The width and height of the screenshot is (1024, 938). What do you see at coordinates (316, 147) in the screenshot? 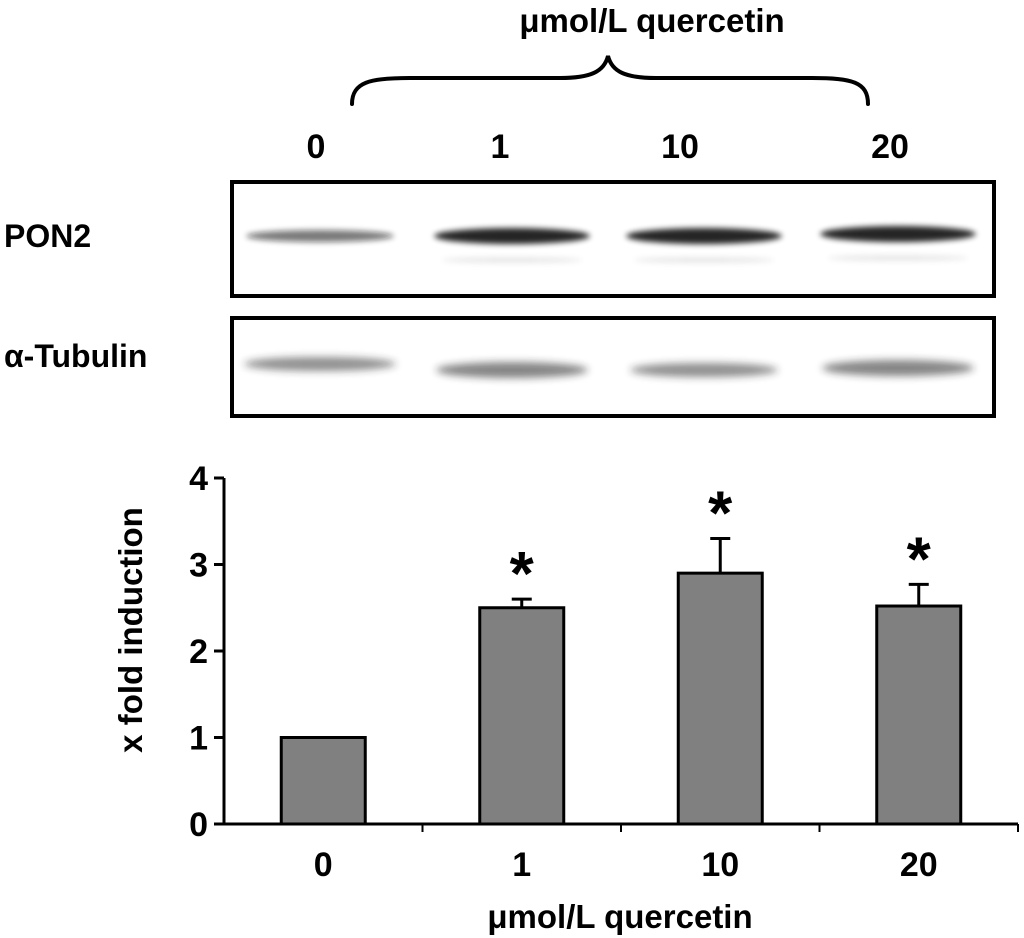
I see `blot-concentration-0: 0` at bounding box center [316, 147].